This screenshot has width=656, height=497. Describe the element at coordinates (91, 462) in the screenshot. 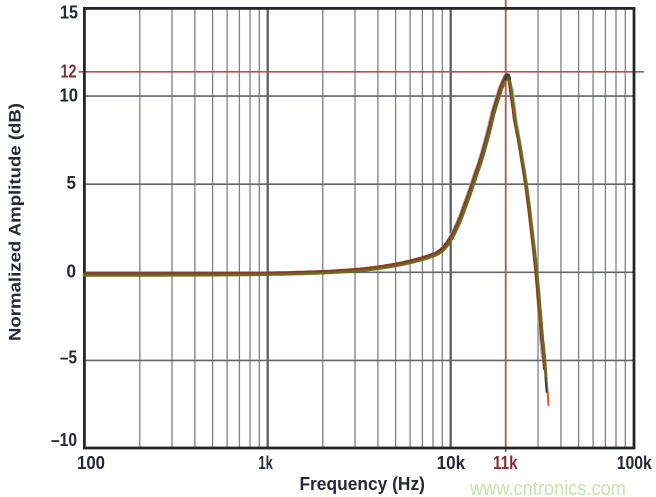

I see `svg-text: 100` at that location.